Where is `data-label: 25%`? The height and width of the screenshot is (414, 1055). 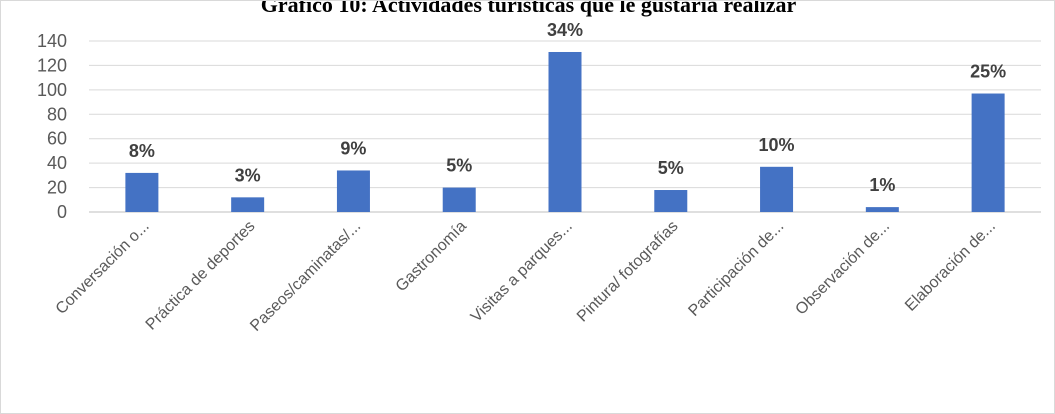 data-label: 25% is located at coordinates (988, 72).